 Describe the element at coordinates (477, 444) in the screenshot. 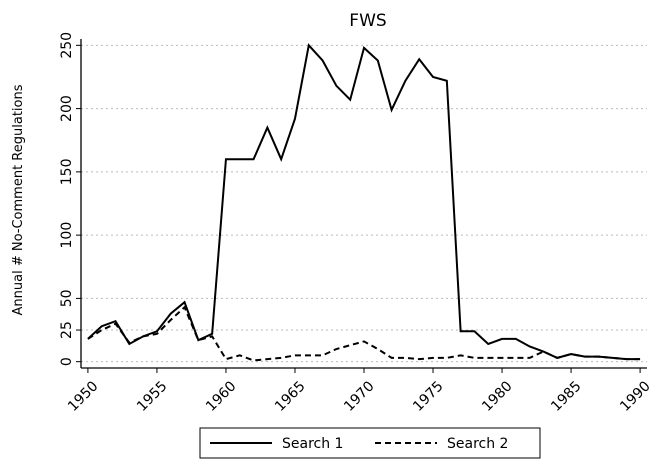

I see `legend-label: Search 2` at that location.